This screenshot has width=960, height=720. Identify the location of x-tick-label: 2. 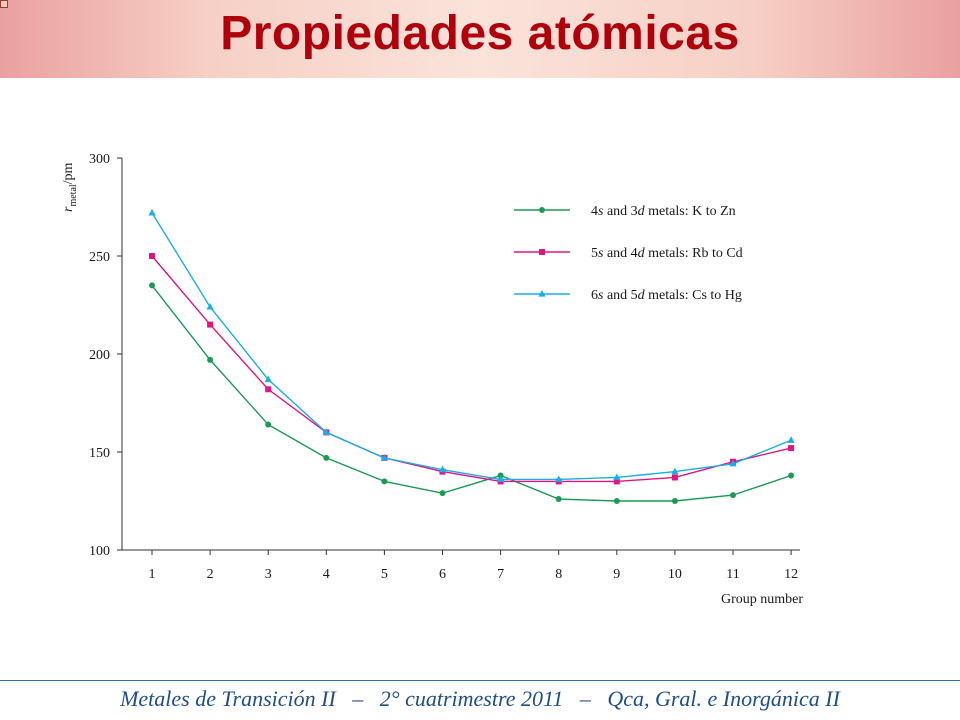
(210, 574).